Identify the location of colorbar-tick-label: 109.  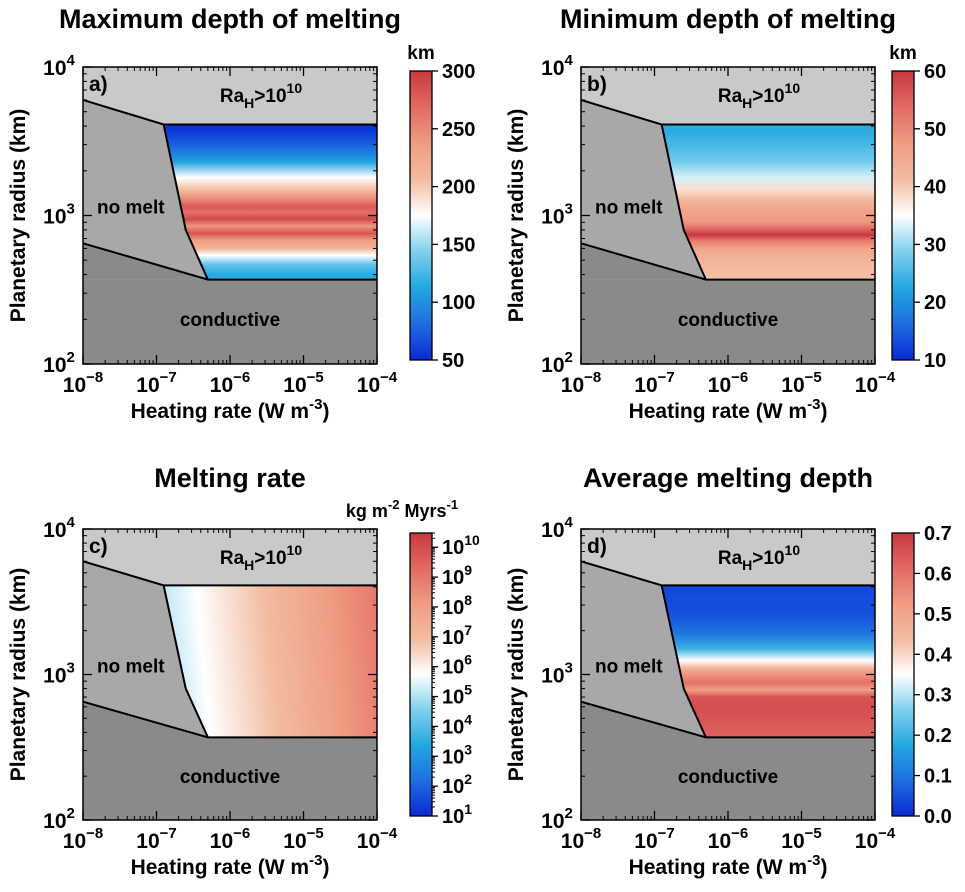
(457, 575).